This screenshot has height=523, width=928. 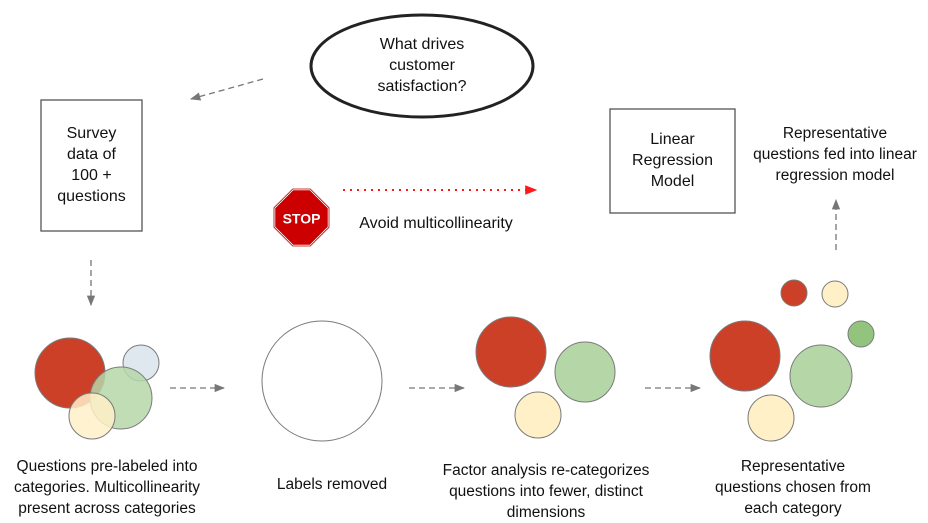 I want to click on question-ellipse, so click(x=422, y=66).